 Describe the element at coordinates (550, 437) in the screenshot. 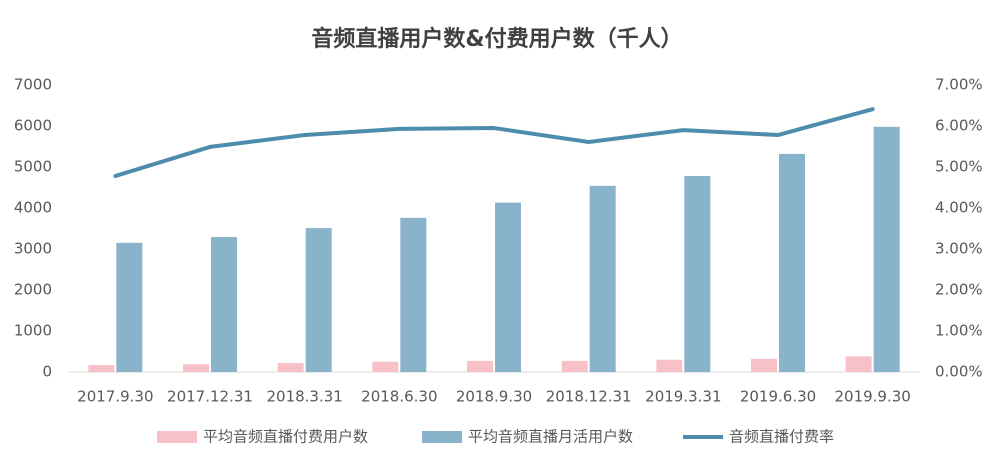

I see `legend-label: 平均音频直播月活用户数` at that location.